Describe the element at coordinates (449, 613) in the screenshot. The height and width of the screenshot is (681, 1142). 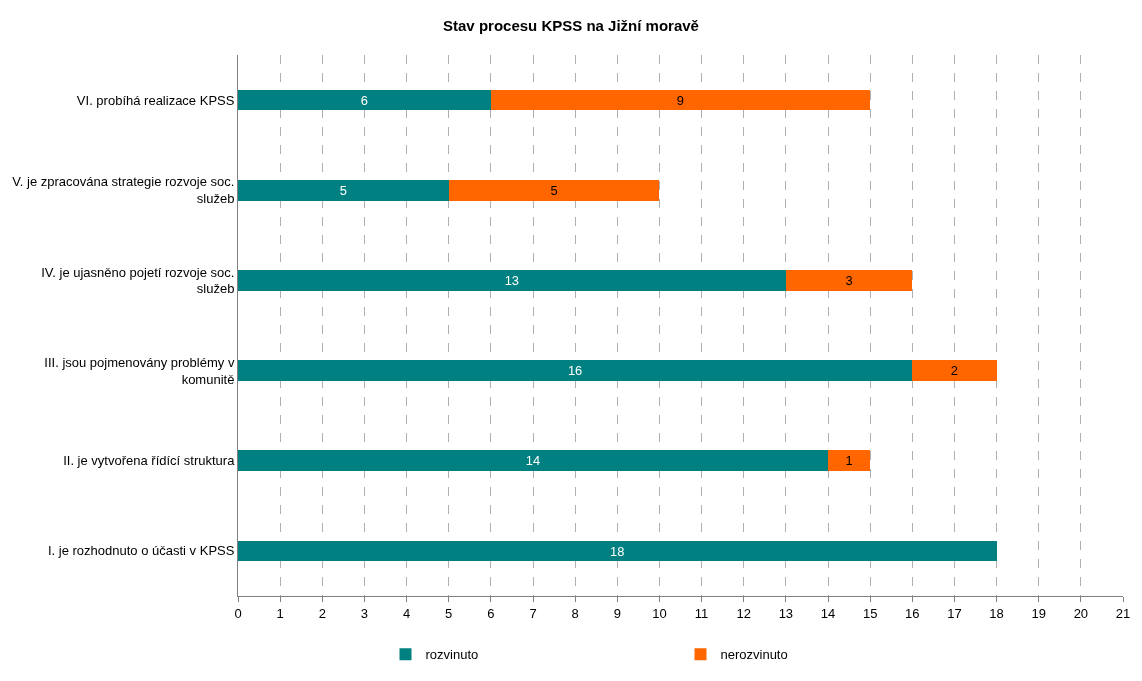
I see `x-tick-label: 5` at that location.